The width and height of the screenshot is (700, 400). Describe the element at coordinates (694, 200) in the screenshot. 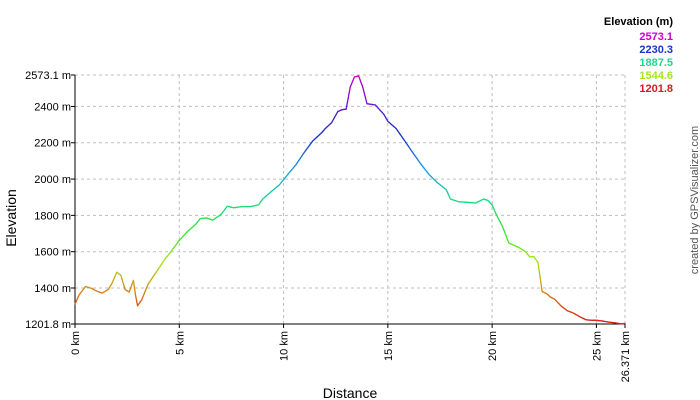

I see `credit-text: created by GPSVisualizer.com` at that location.